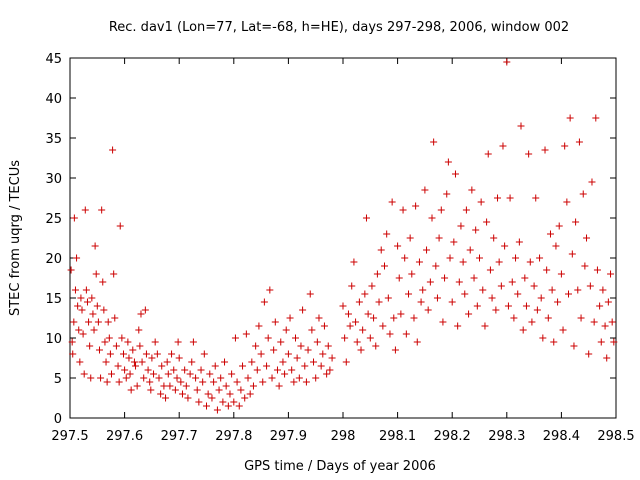 The width and height of the screenshot is (640, 480). Describe the element at coordinates (233, 436) in the screenshot. I see `x-tick-label: 297.8` at that location.